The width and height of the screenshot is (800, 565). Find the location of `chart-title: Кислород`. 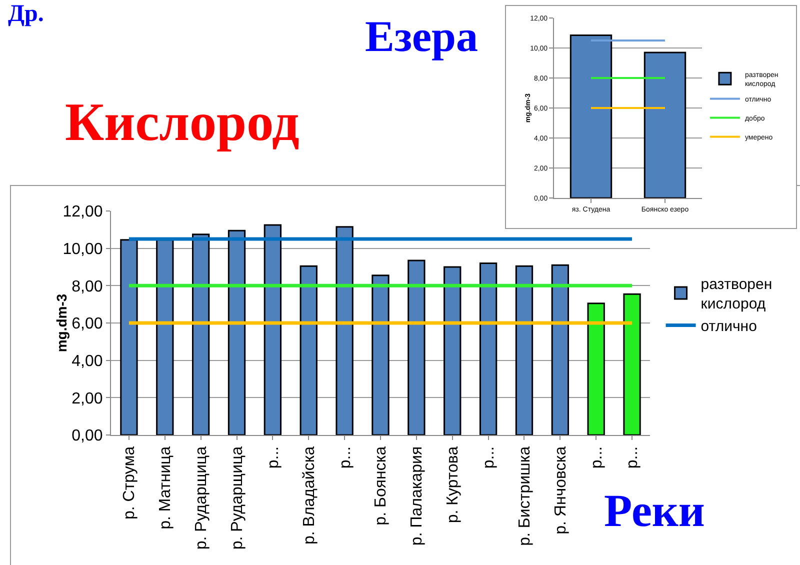

chart-title: Кислород is located at coordinates (182, 122).